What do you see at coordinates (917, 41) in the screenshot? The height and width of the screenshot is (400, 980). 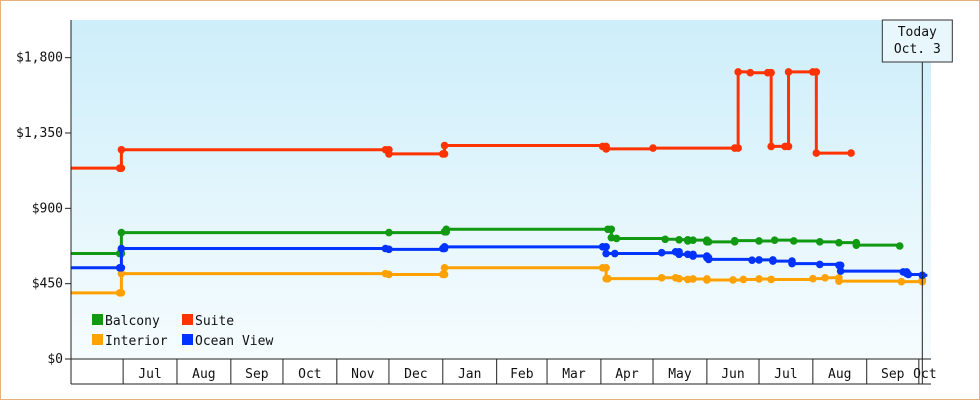 I see `today-box` at bounding box center [917, 41].